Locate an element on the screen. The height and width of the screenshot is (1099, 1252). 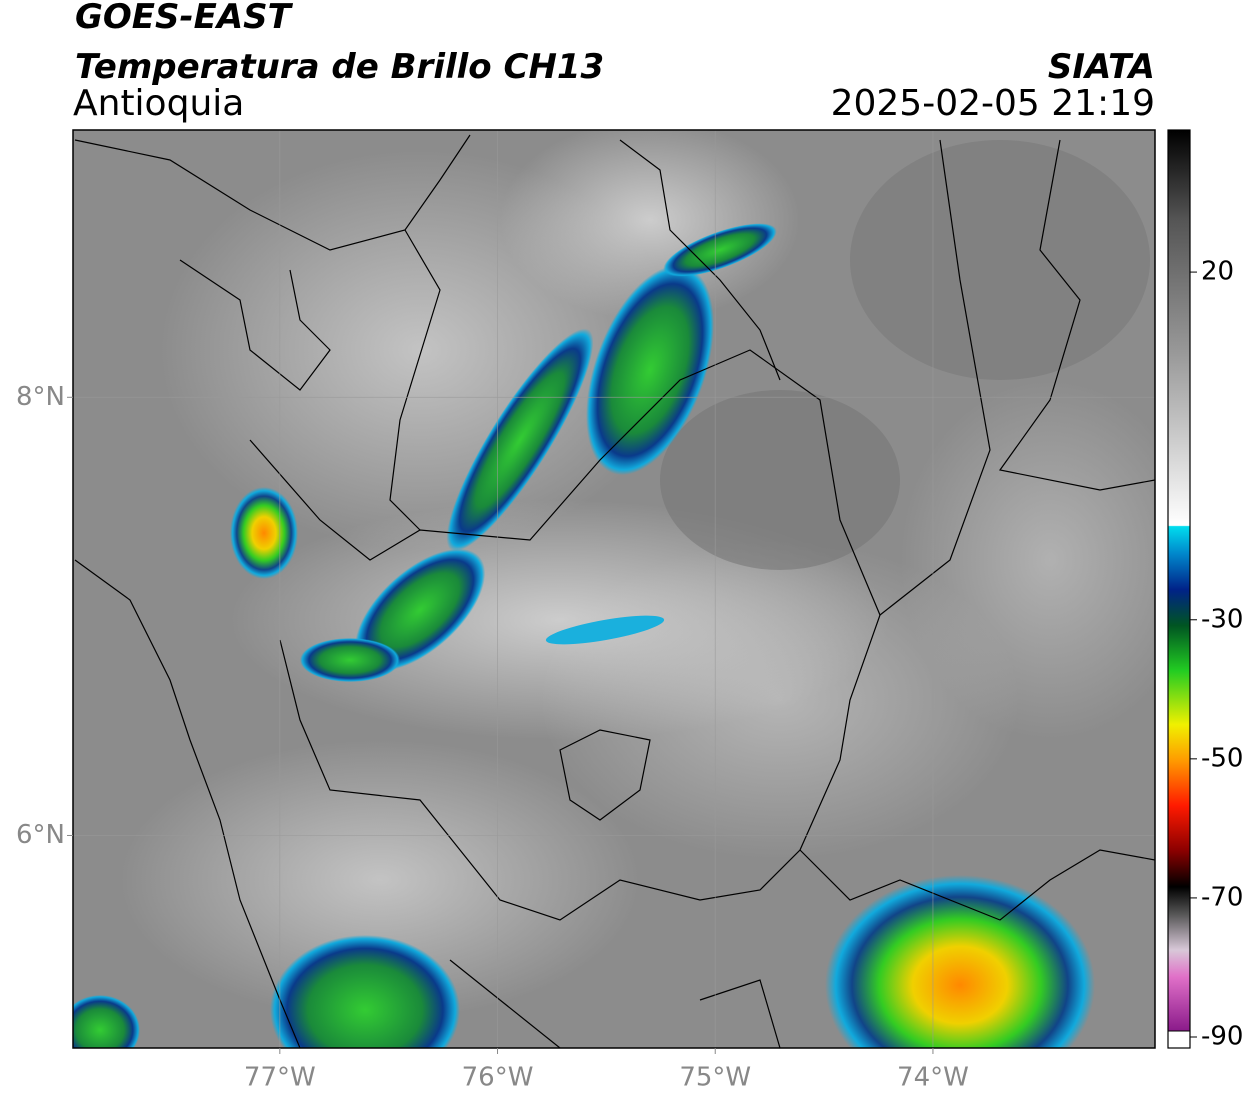
y-tick-label: 6°N is located at coordinates (40, 835).